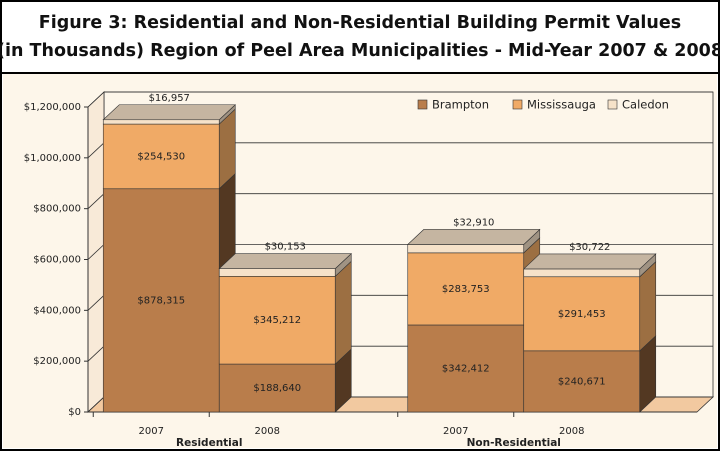  I want to click on data-label: $291,453, so click(582, 314).